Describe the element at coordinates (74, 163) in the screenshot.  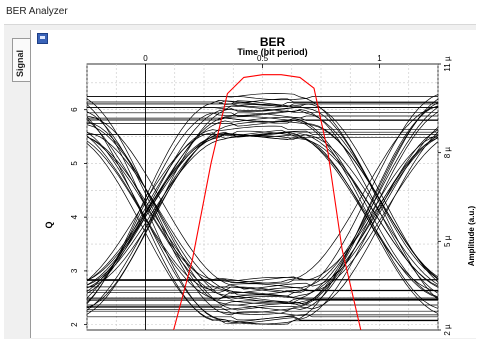
I see `y-tick-label: 5` at that location.